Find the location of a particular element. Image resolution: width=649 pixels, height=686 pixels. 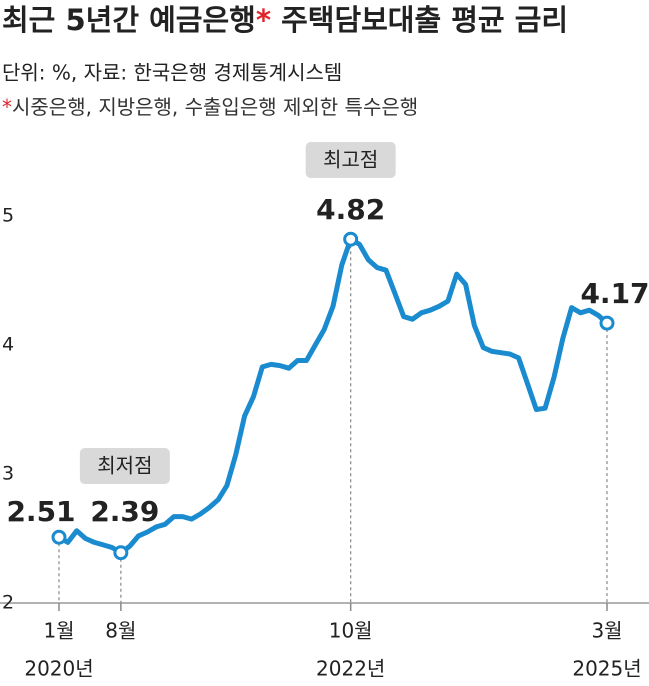

subtitle: 단위: %, 자료: 한국은행 경제통계시스템 is located at coordinates (172, 73).